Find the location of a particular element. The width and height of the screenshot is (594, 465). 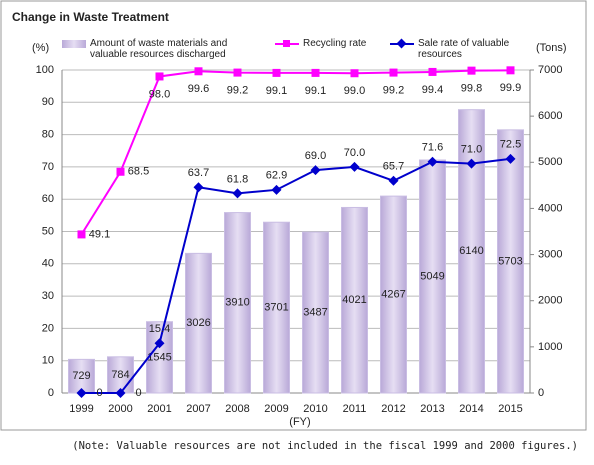

y-tick-label: 50 is located at coordinates (48, 231).